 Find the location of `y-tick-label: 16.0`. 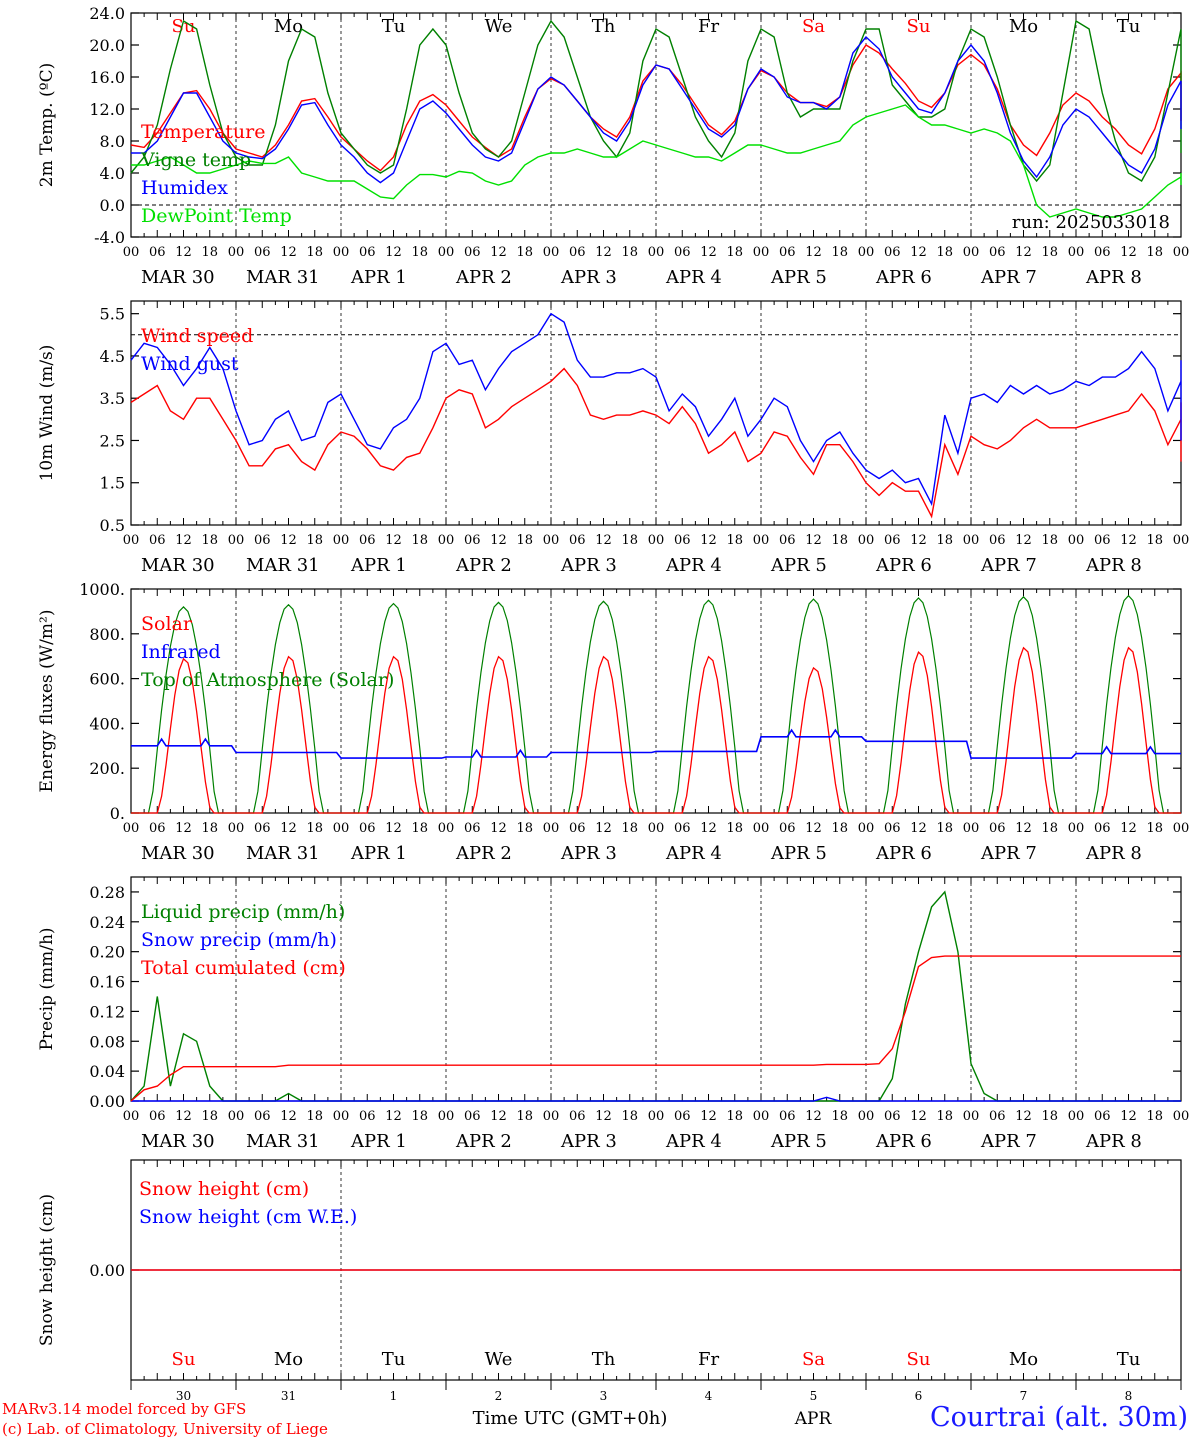

y-tick-label: 16.0 is located at coordinates (107, 77).